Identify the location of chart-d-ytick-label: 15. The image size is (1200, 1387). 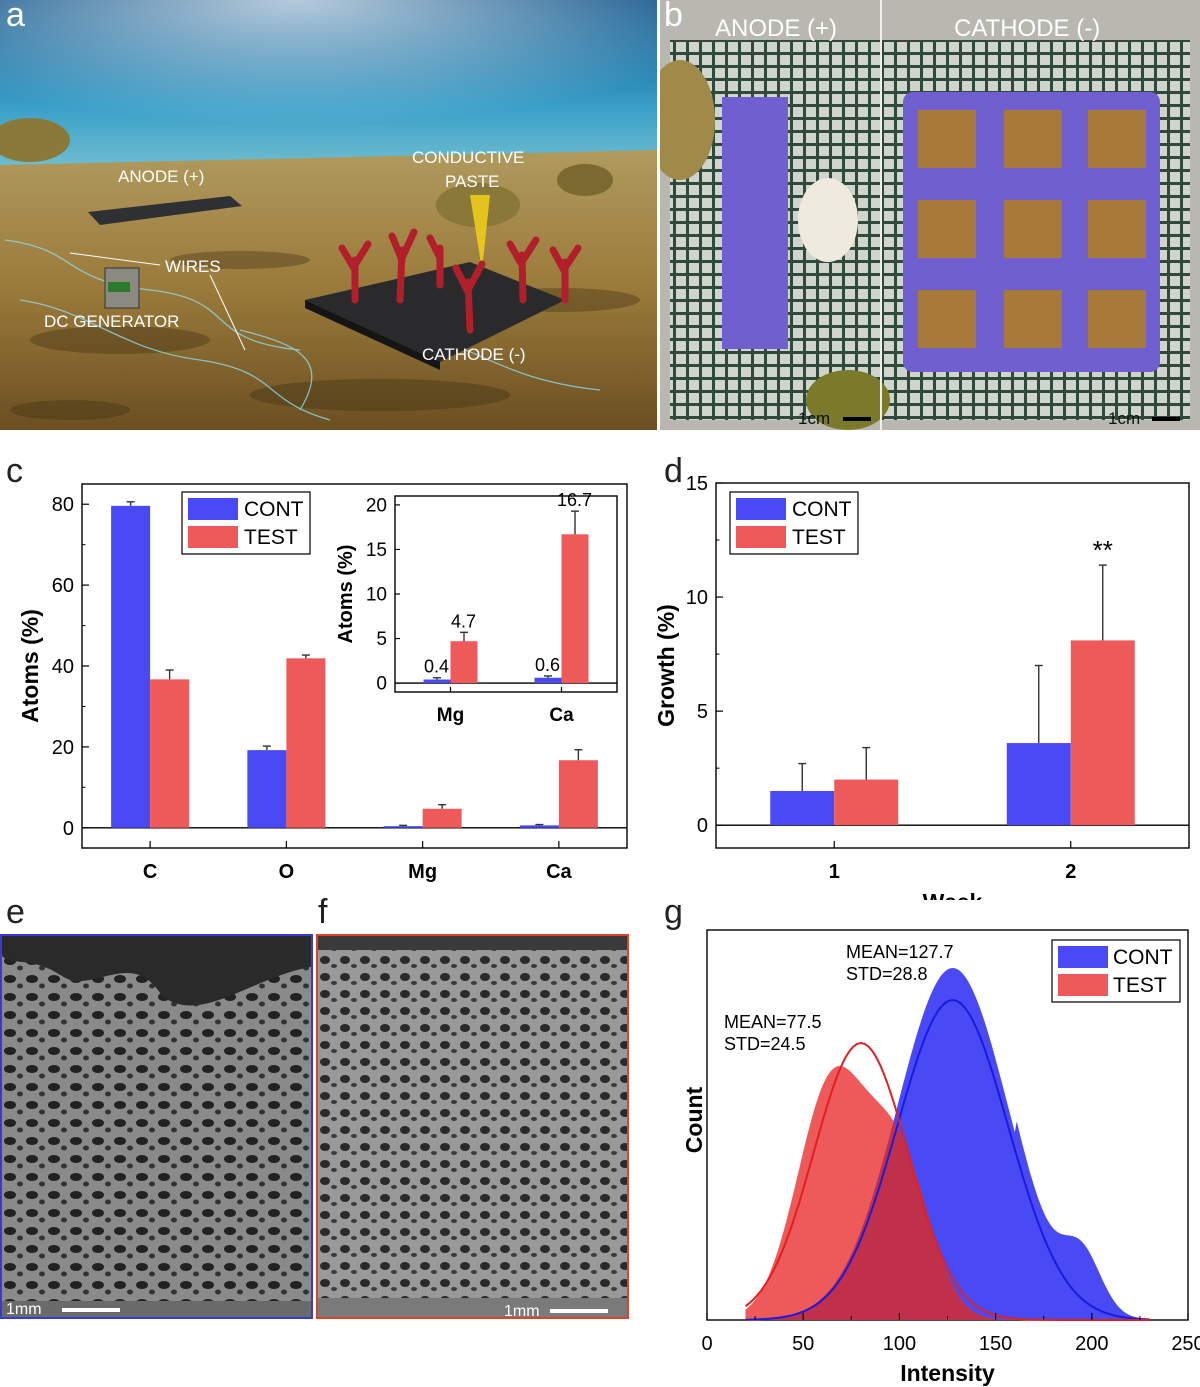
(697, 484).